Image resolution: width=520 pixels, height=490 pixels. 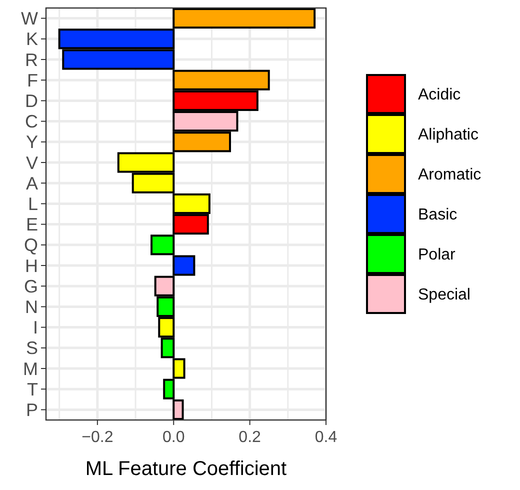 I want to click on y-tick-label: A, so click(x=32, y=183).